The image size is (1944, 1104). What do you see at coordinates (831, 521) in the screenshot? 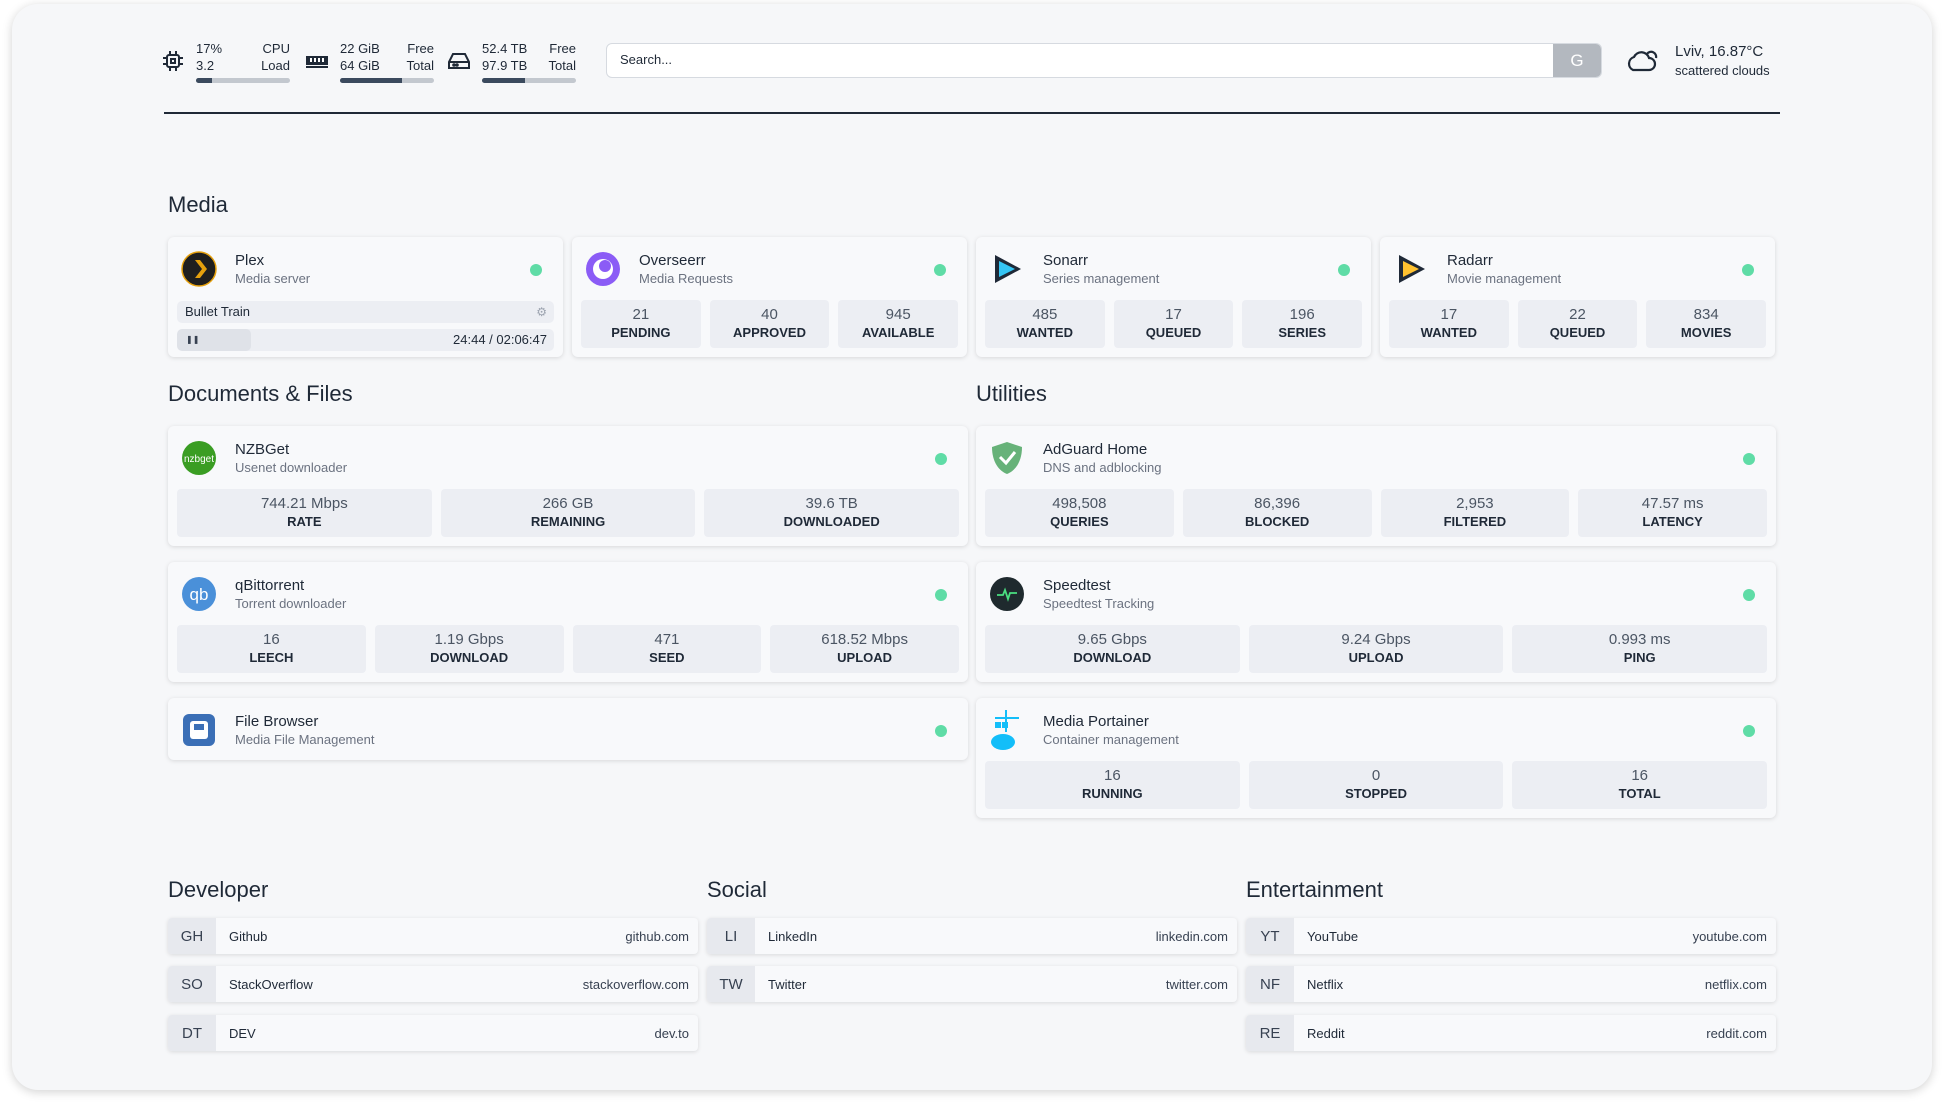
I see `stat-label: DOWNLOADED` at bounding box center [831, 521].